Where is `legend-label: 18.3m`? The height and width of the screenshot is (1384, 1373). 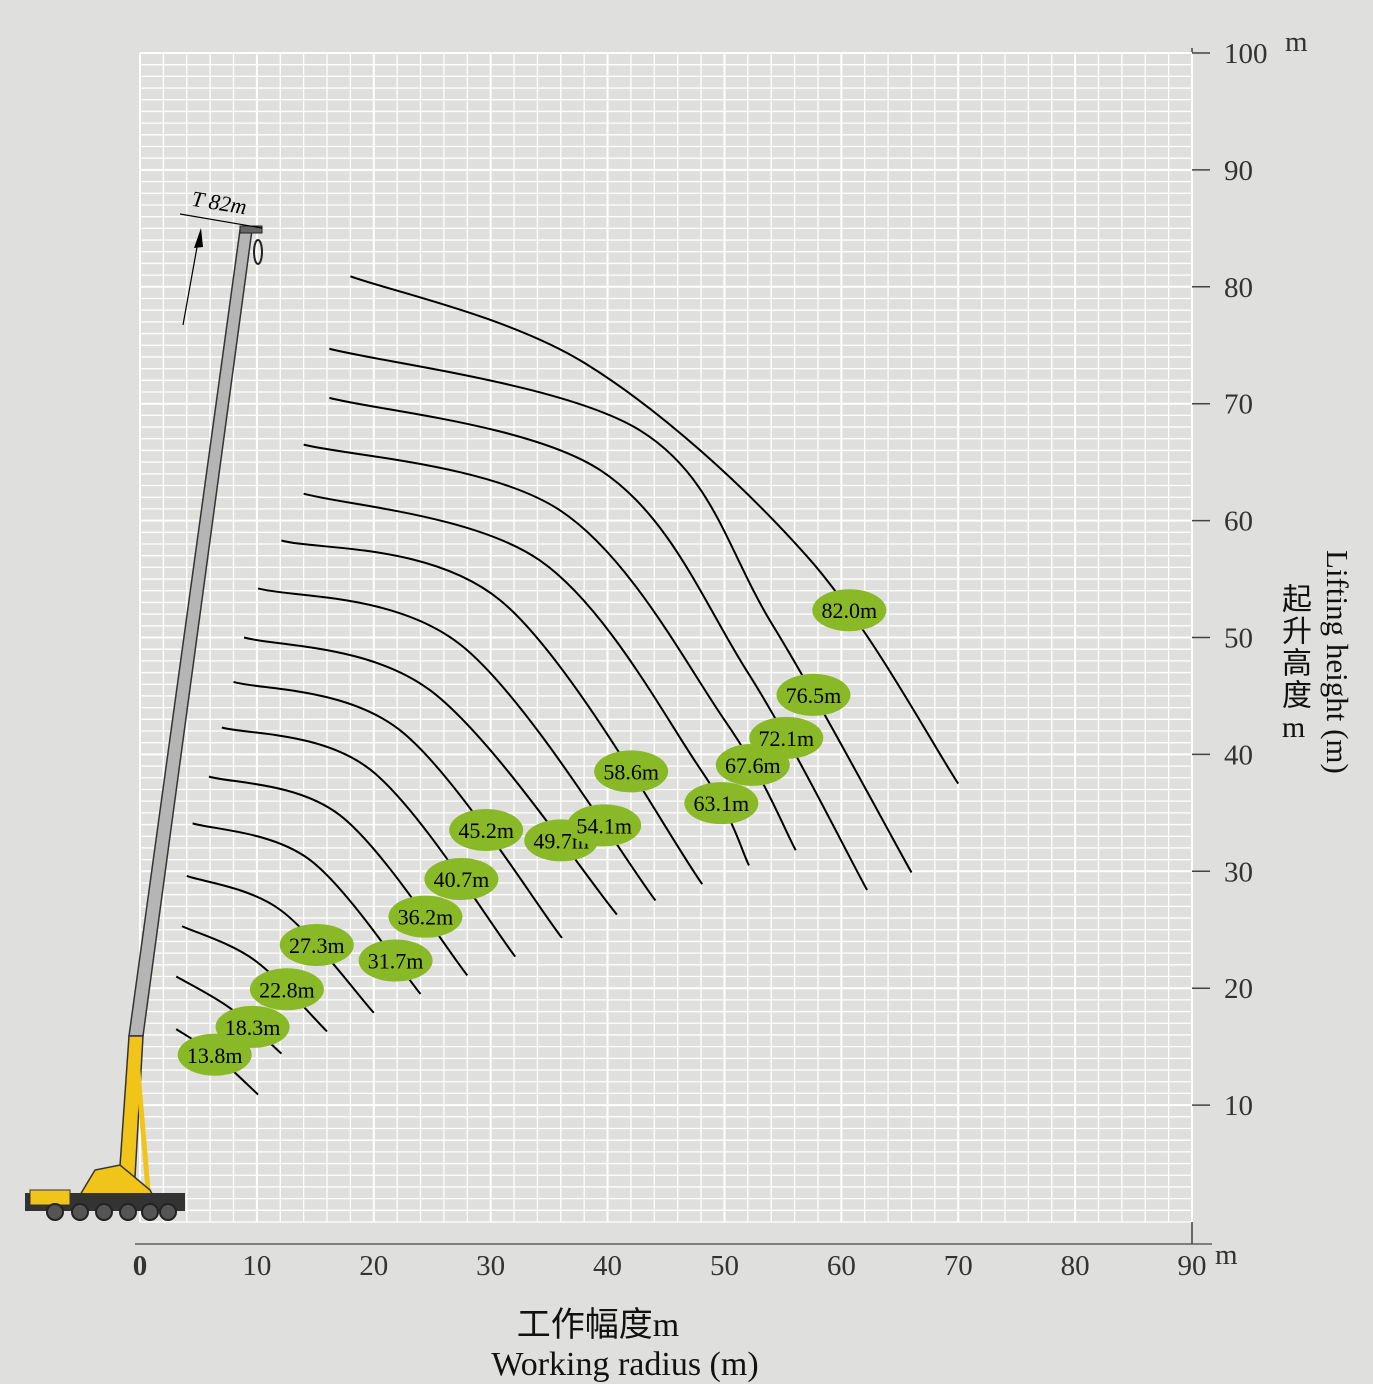 legend-label: 18.3m is located at coordinates (253, 1027).